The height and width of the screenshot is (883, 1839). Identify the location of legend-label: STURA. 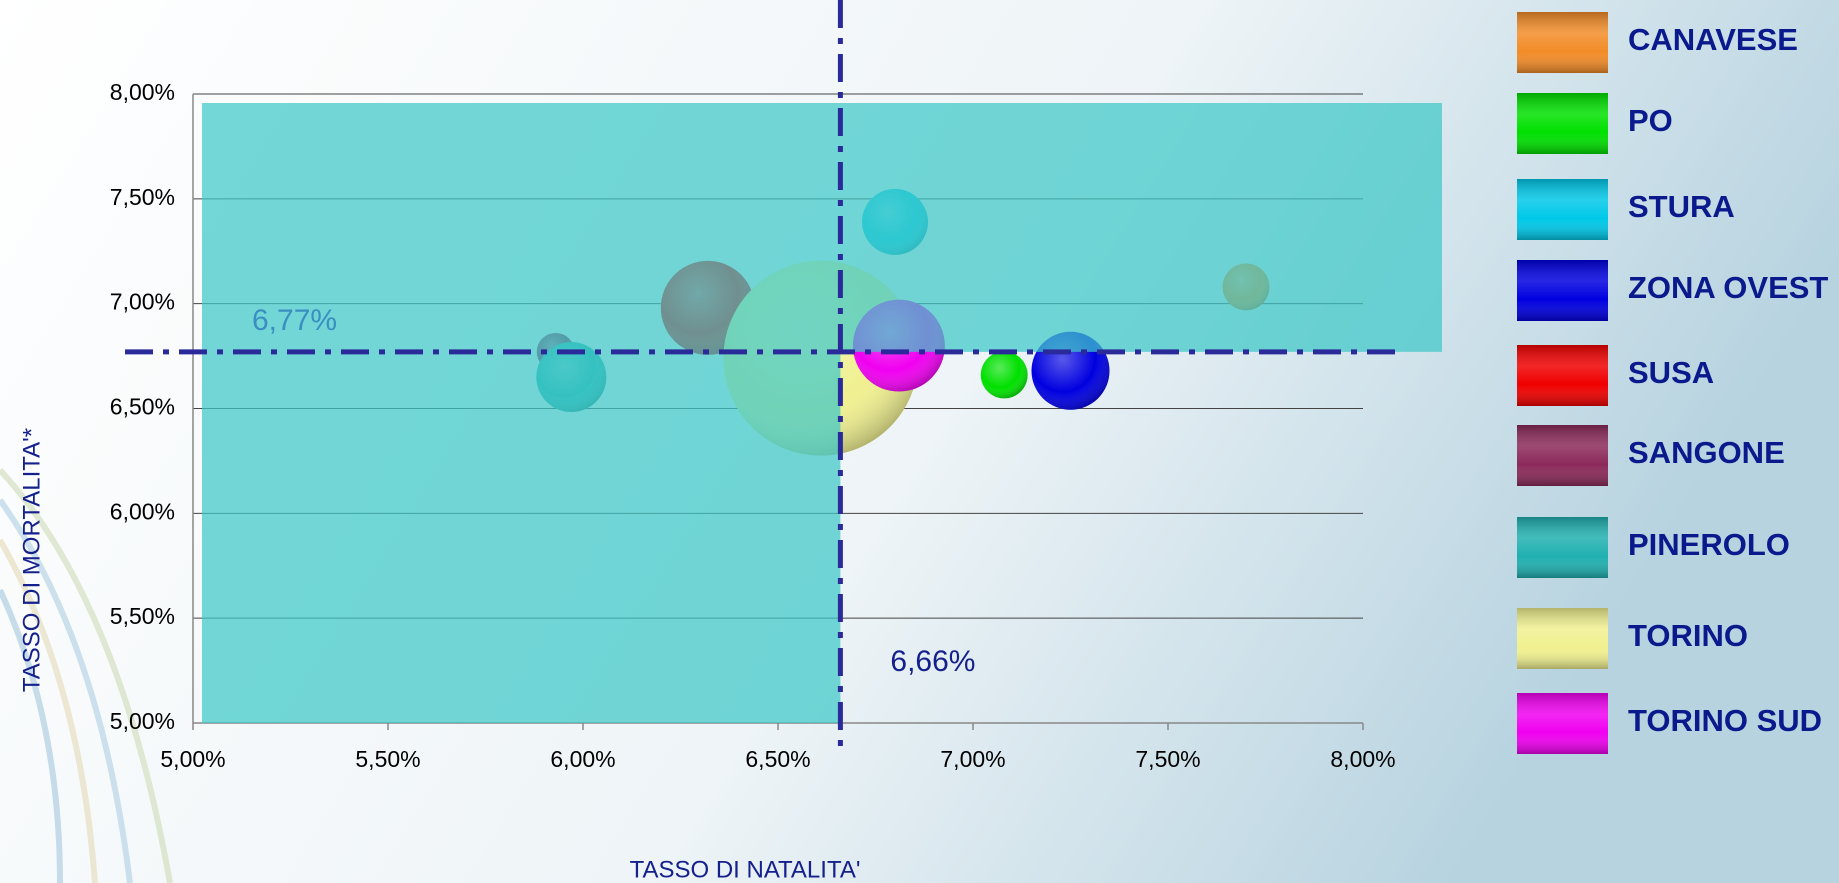
(1681, 206).